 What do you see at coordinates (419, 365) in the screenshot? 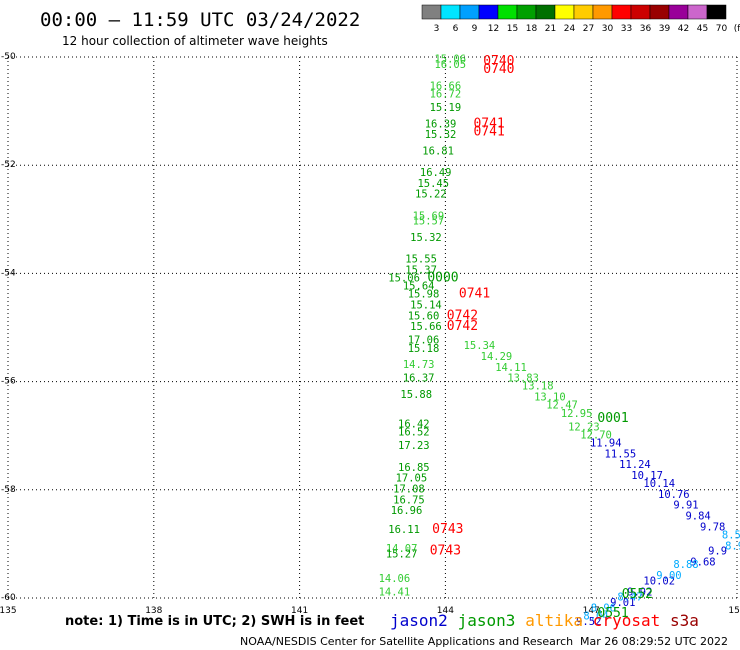
I see `wave-height-label: 14.73` at bounding box center [419, 365].